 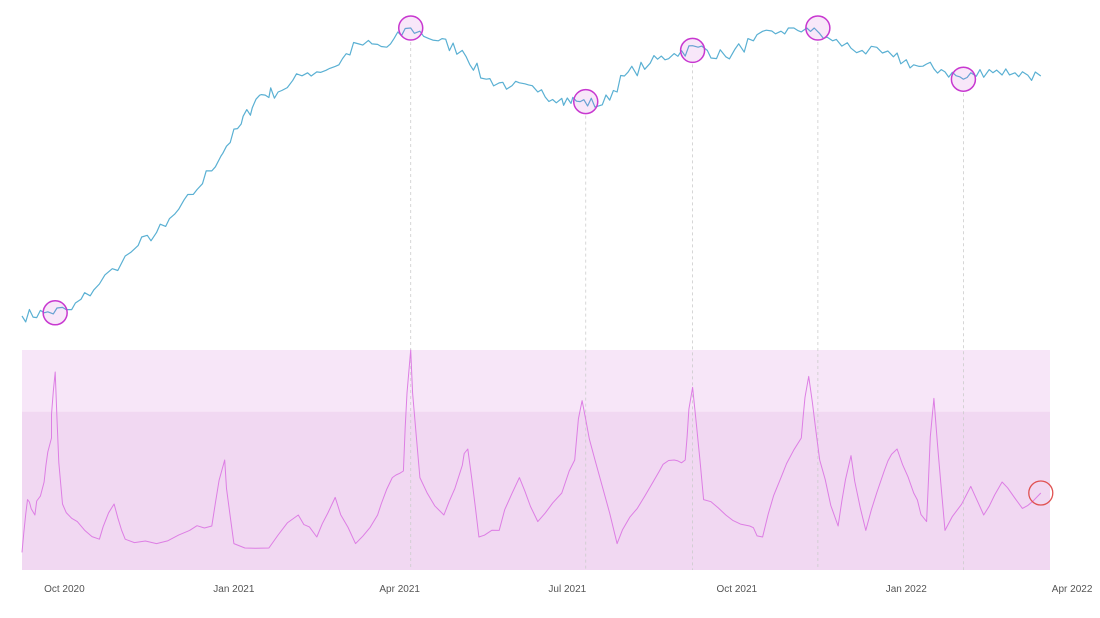 I want to click on x-tick-label: Jan 2022, so click(x=907, y=589).